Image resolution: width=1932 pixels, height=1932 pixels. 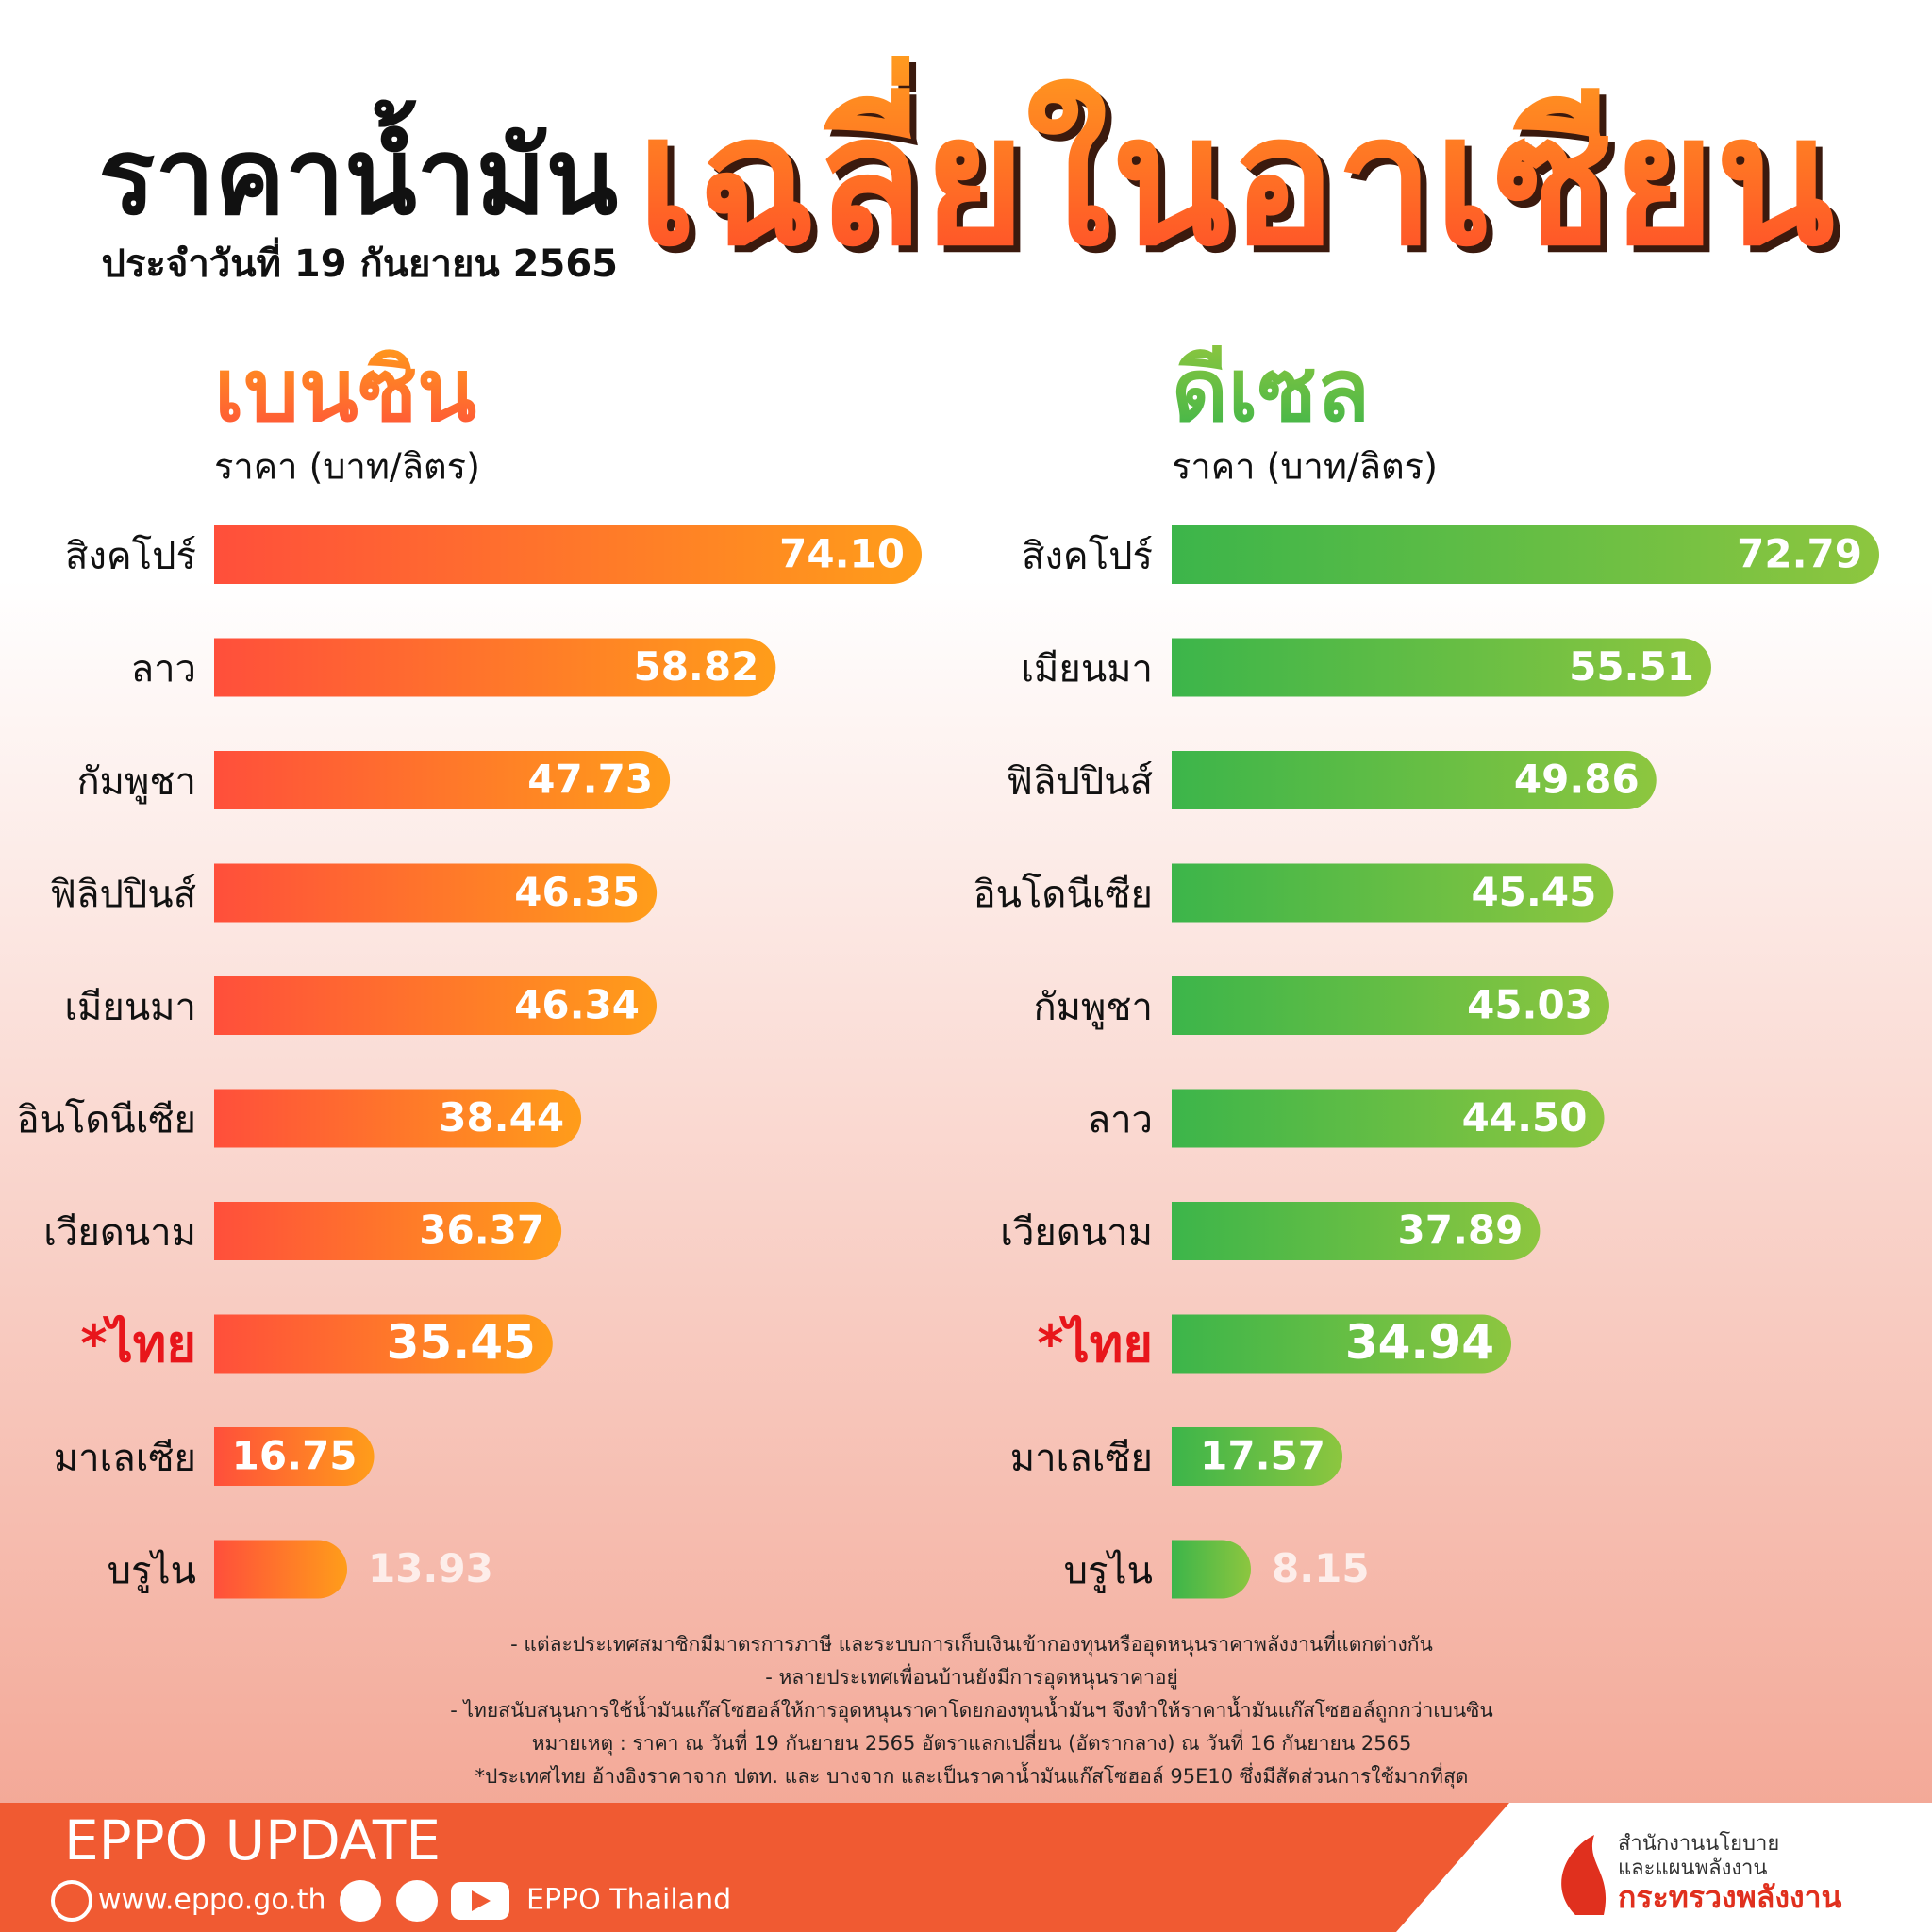 What do you see at coordinates (628, 1900) in the screenshot?
I see `footer-social: EPPO Thailand` at bounding box center [628, 1900].